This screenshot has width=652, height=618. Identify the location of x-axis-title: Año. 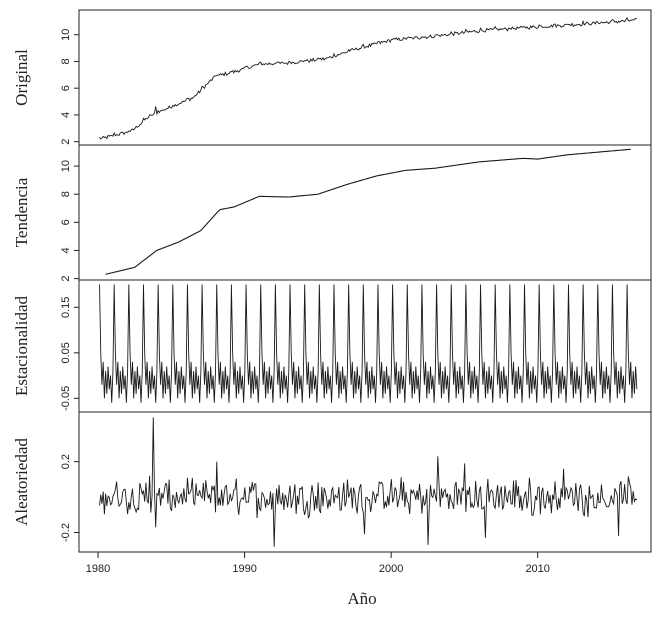
(361, 598).